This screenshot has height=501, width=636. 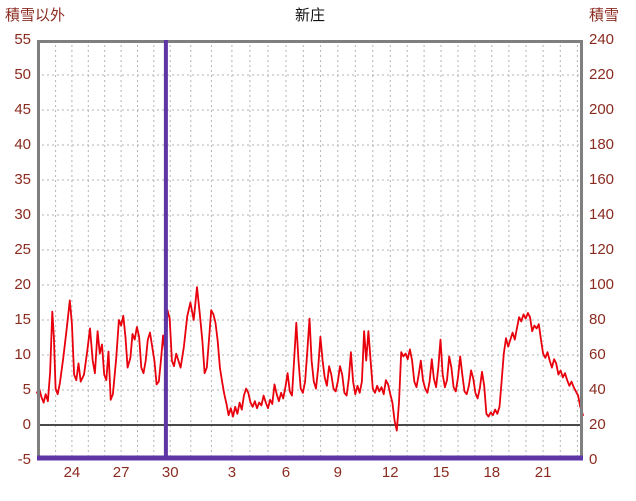 What do you see at coordinates (22, 354) in the screenshot?
I see `left-axis-tick: 10` at bounding box center [22, 354].